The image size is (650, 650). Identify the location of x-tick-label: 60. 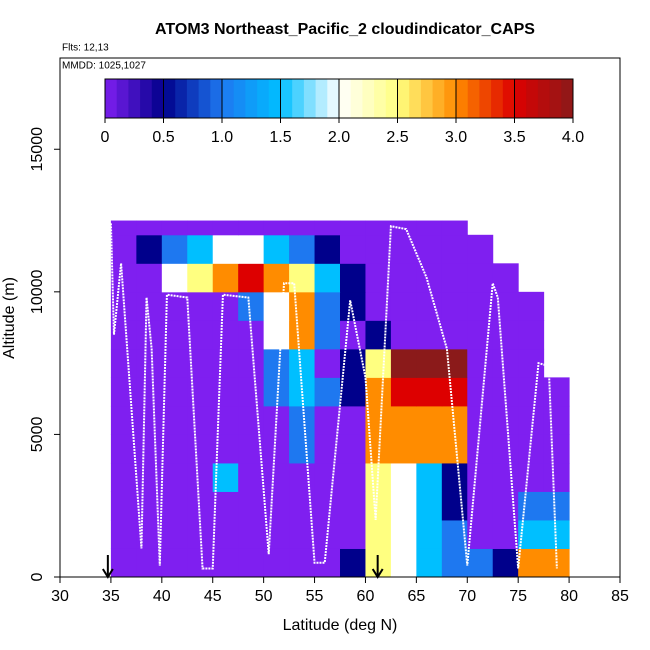
(366, 596).